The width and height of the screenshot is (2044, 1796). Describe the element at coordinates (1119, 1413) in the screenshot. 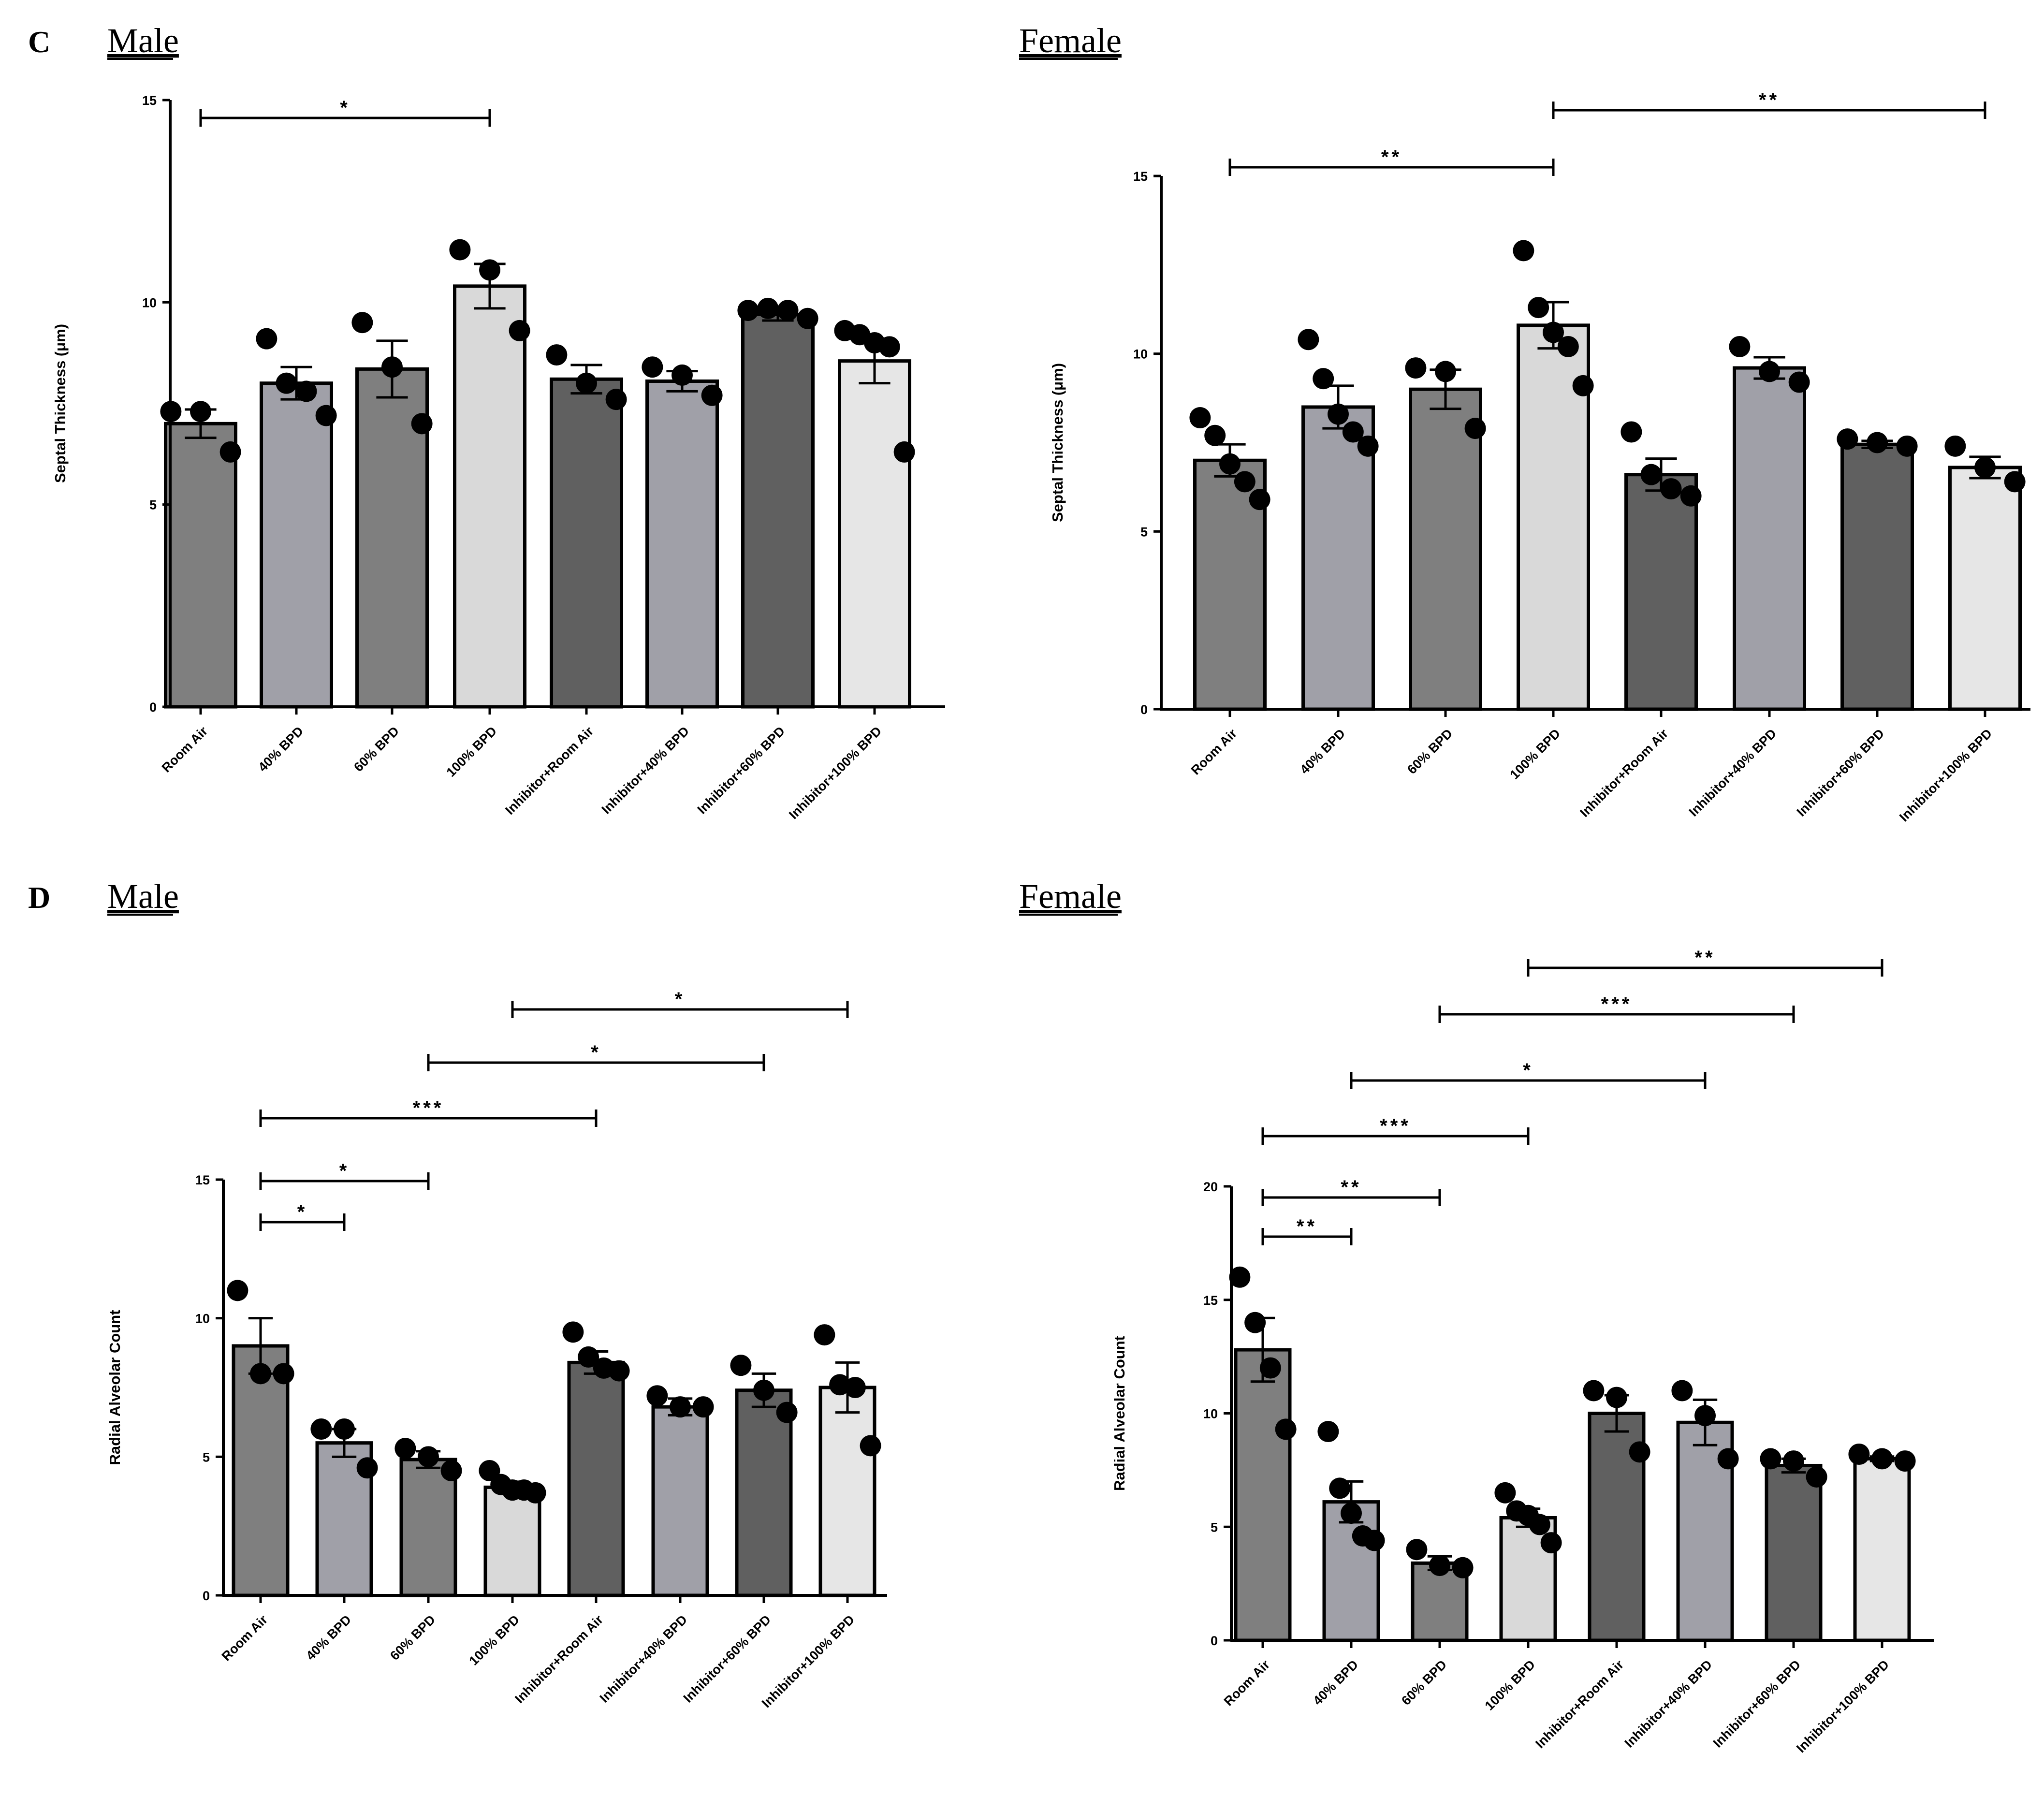

I see `y-axis-label: Radial Alveolar Count` at that location.